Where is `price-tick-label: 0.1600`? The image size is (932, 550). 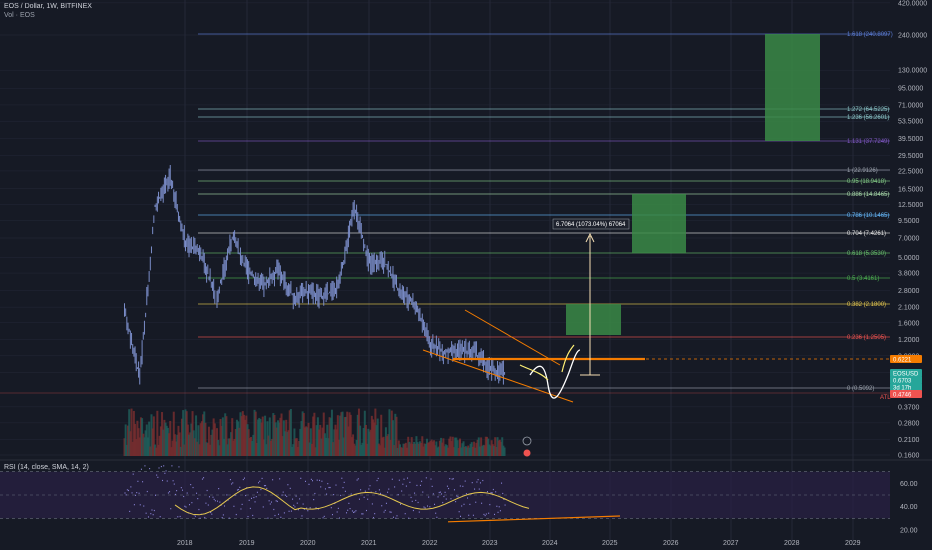 price-tick-label: 0.1600 is located at coordinates (909, 456).